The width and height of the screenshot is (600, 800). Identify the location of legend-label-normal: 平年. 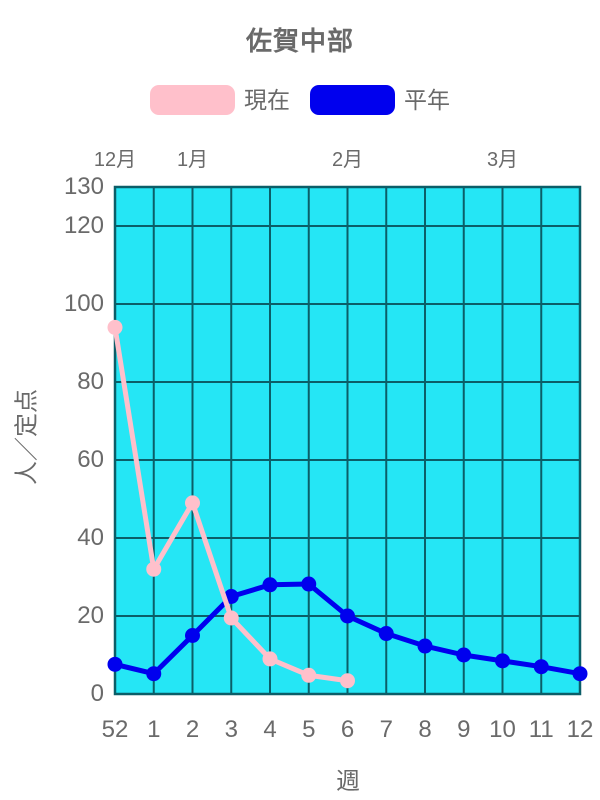
(427, 100).